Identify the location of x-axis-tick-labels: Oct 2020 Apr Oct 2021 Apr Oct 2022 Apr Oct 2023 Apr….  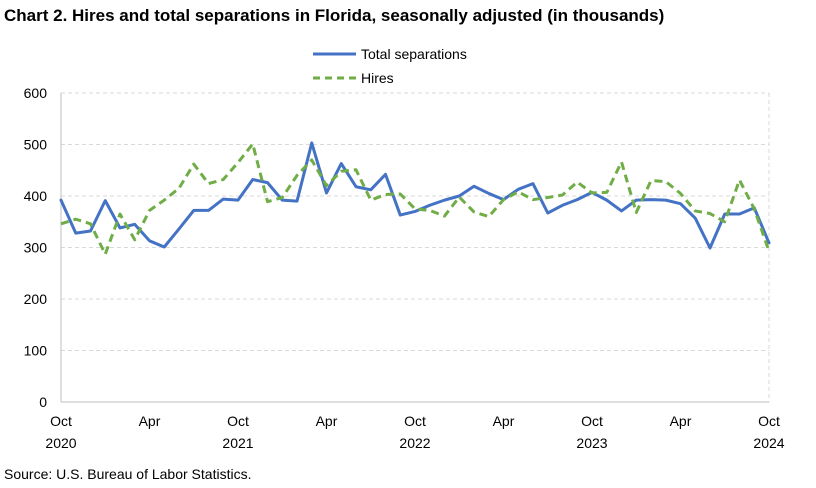
(414, 432).